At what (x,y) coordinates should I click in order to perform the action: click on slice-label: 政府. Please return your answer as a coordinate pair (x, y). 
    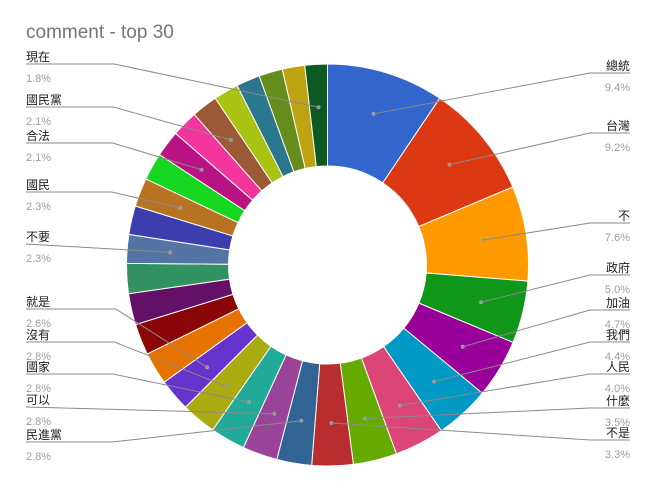
    Looking at the image, I should click on (618, 267).